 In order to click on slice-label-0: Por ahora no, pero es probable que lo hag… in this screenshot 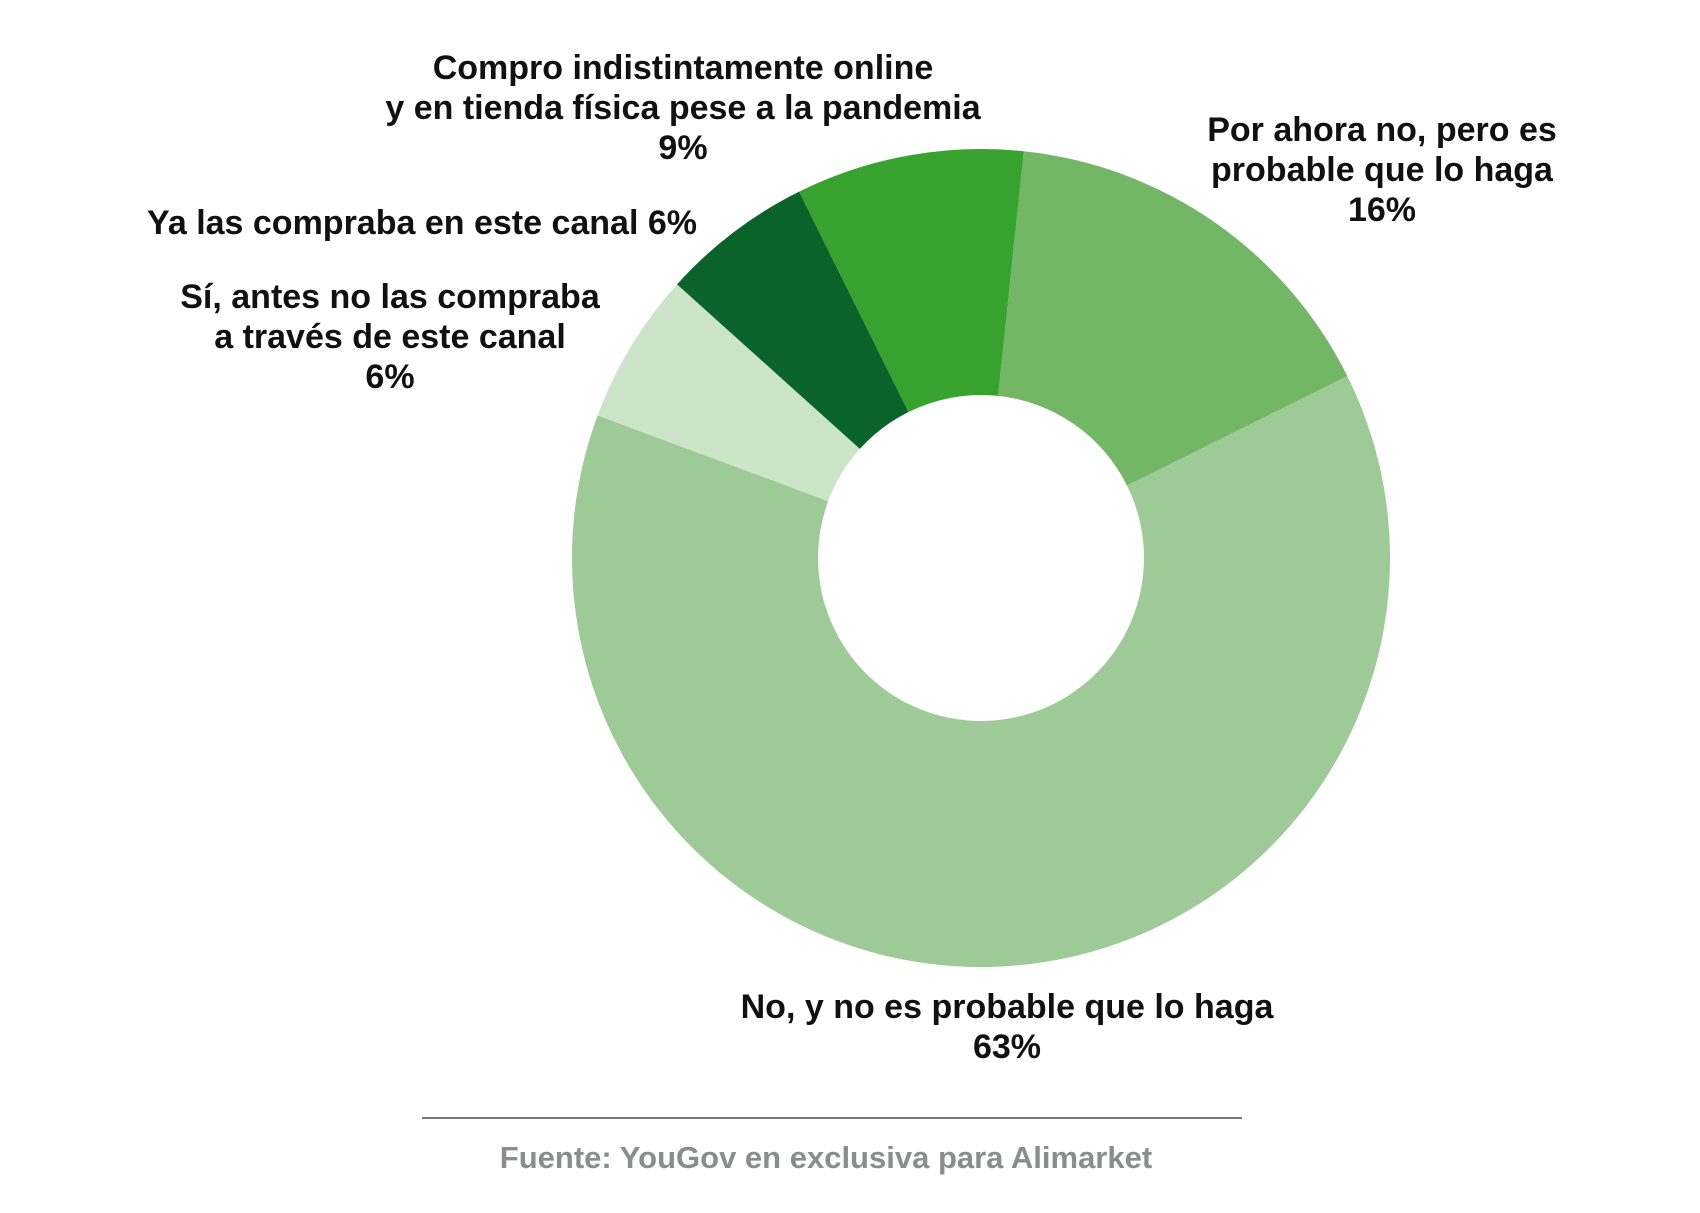, I will do `click(1382, 170)`.